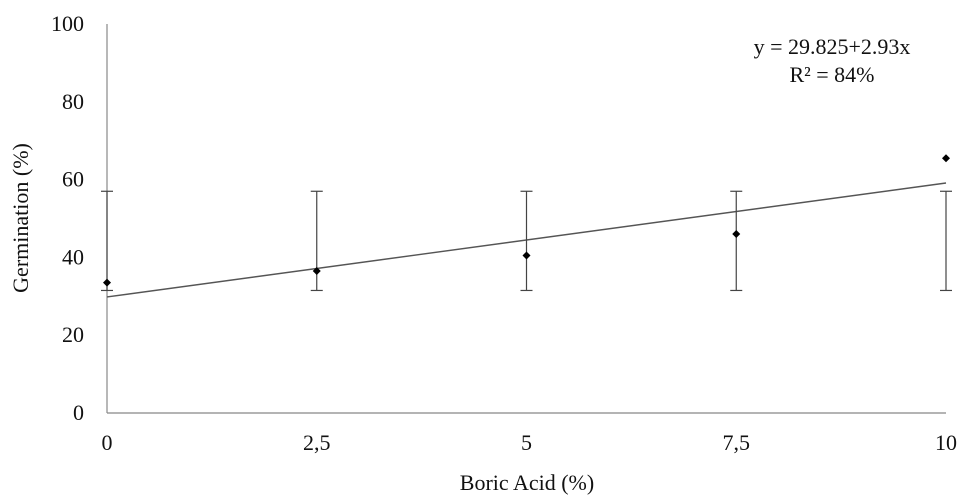 Image resolution: width=964 pixels, height=497 pixels. Describe the element at coordinates (317, 442) in the screenshot. I see `x-tick-label: 2,5` at that location.